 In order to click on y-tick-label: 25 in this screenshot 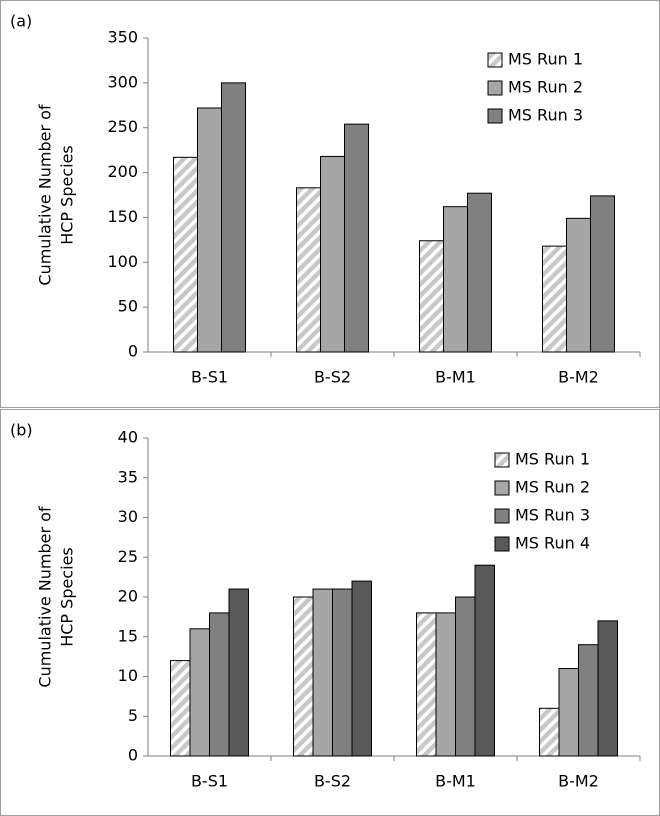, I will do `click(128, 556)`.